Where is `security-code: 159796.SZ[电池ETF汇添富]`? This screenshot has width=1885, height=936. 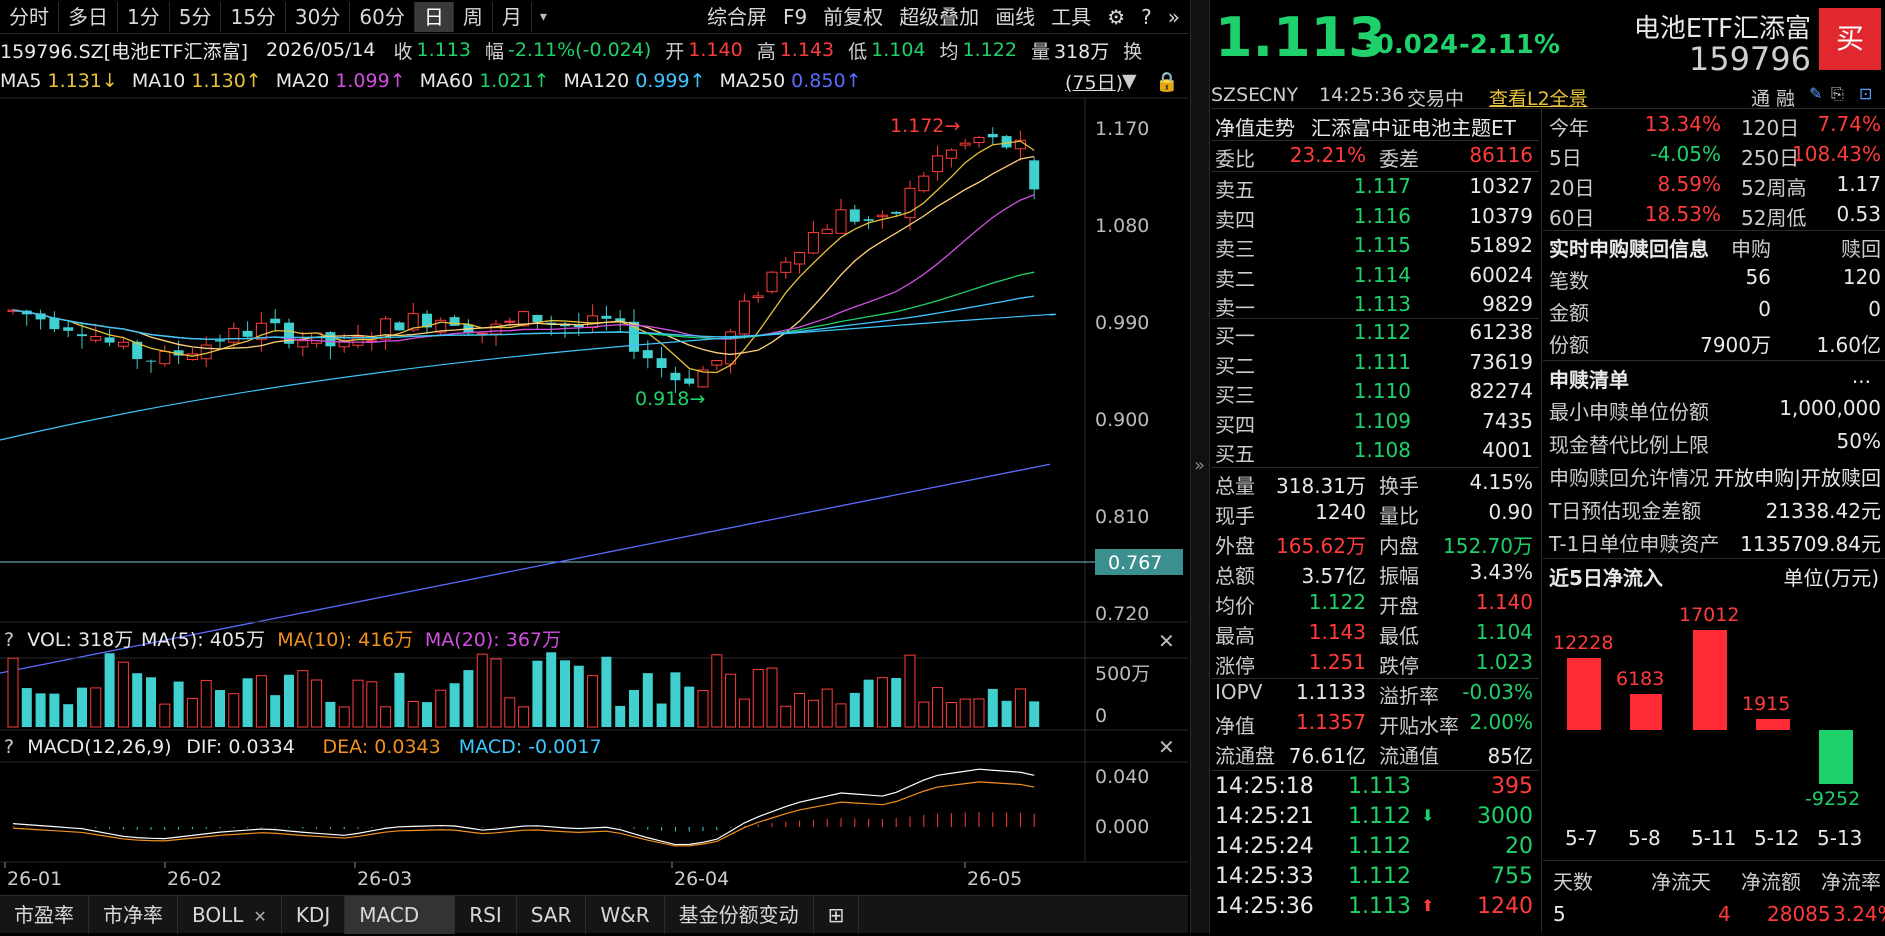
security-code: 159796.SZ[电池ETF汇添富] is located at coordinates (124, 51).